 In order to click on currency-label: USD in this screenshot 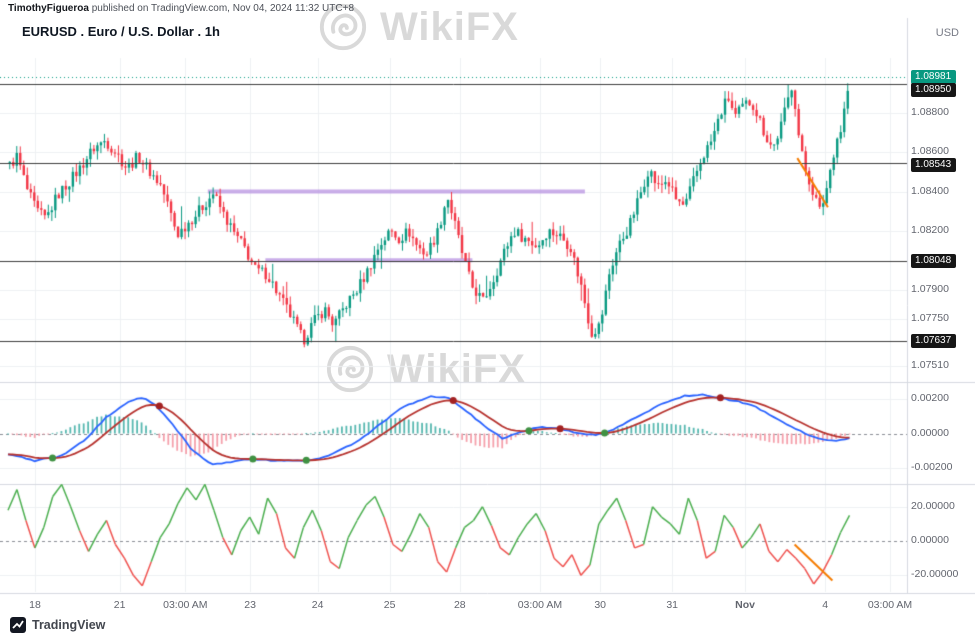, I will do `click(947, 33)`.